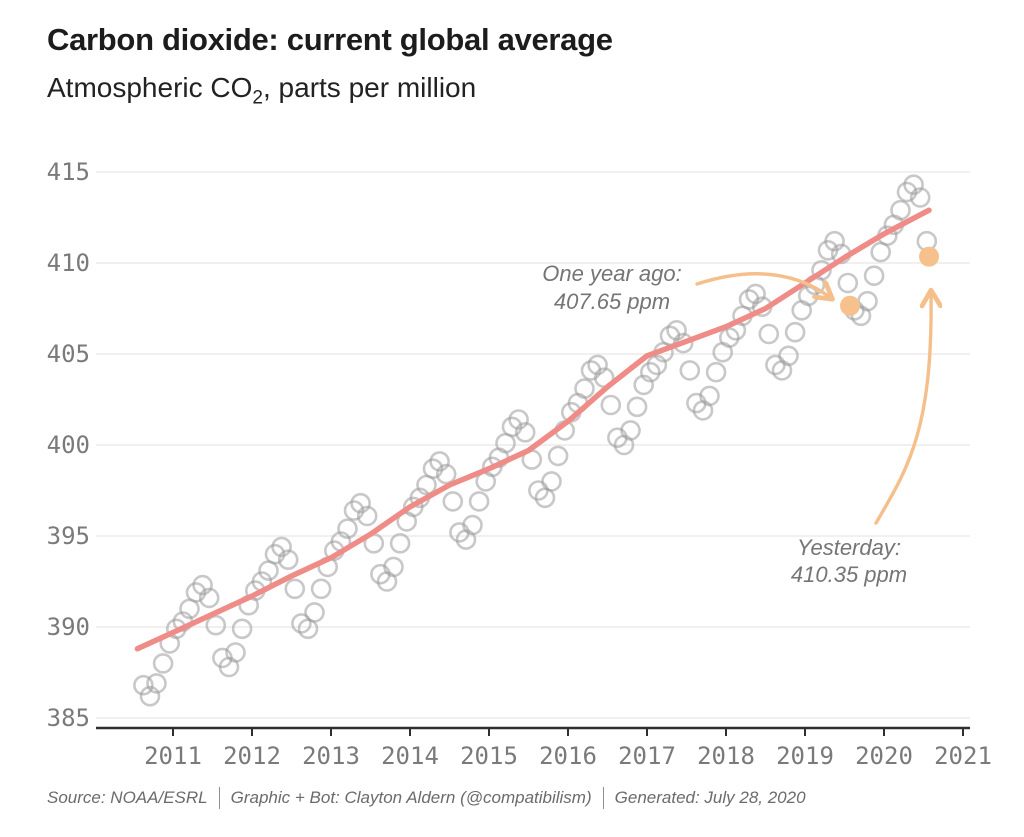  What do you see at coordinates (410, 756) in the screenshot?
I see `x-axis-tick-label: 2014` at bounding box center [410, 756].